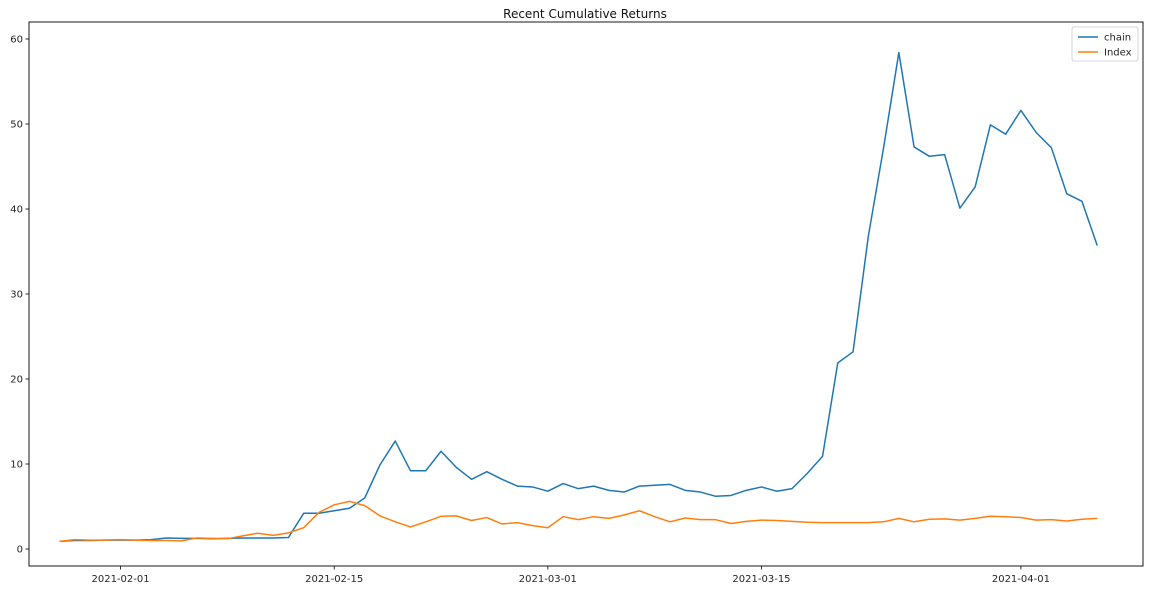  Describe the element at coordinates (1117, 38) in the screenshot. I see `legend-label-chain: chain` at that location.